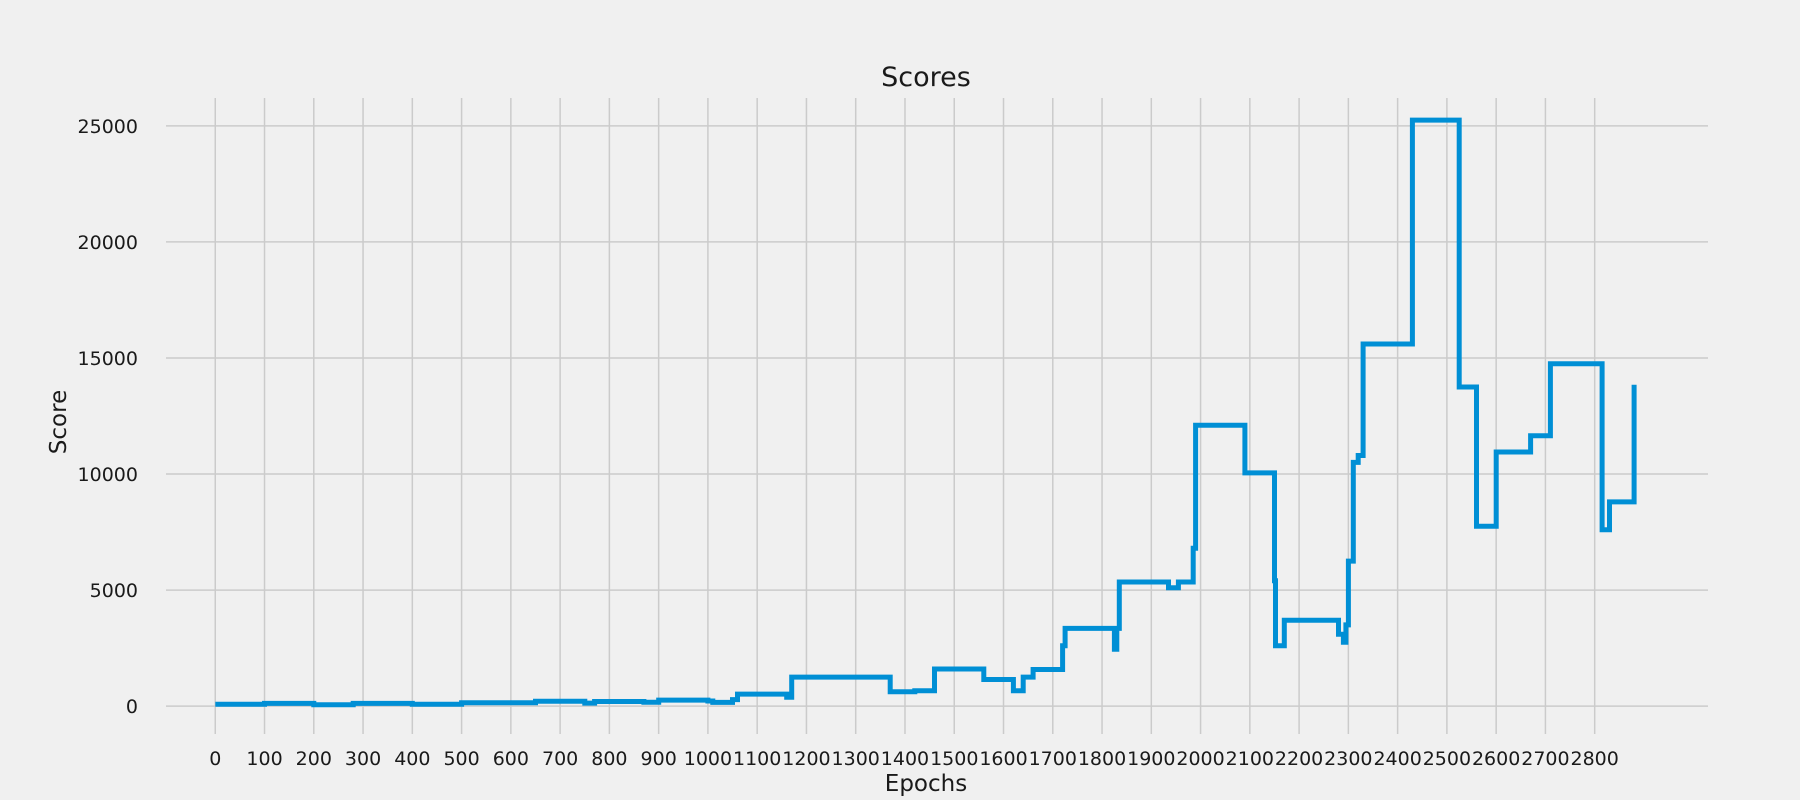 The image size is (1800, 800). I want to click on x-tick-label: 1300, so click(856, 759).